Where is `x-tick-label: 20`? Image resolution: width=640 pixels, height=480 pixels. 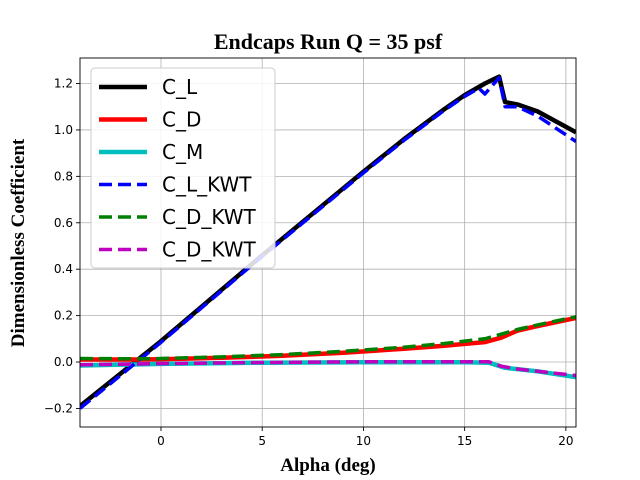 x-tick-label: 20 is located at coordinates (565, 441).